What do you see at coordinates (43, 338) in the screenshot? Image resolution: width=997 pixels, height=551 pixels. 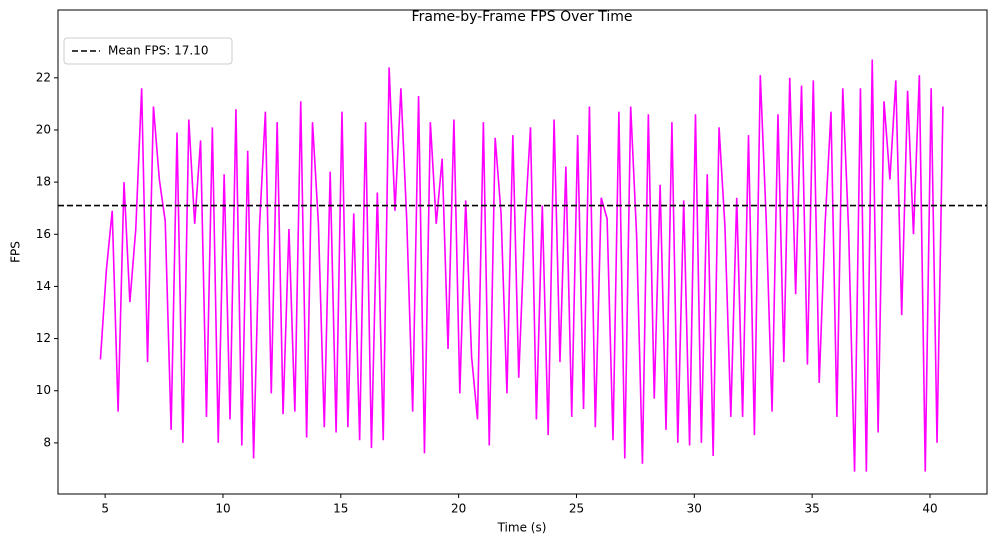 I see `y-tick-label: 12` at bounding box center [43, 338].